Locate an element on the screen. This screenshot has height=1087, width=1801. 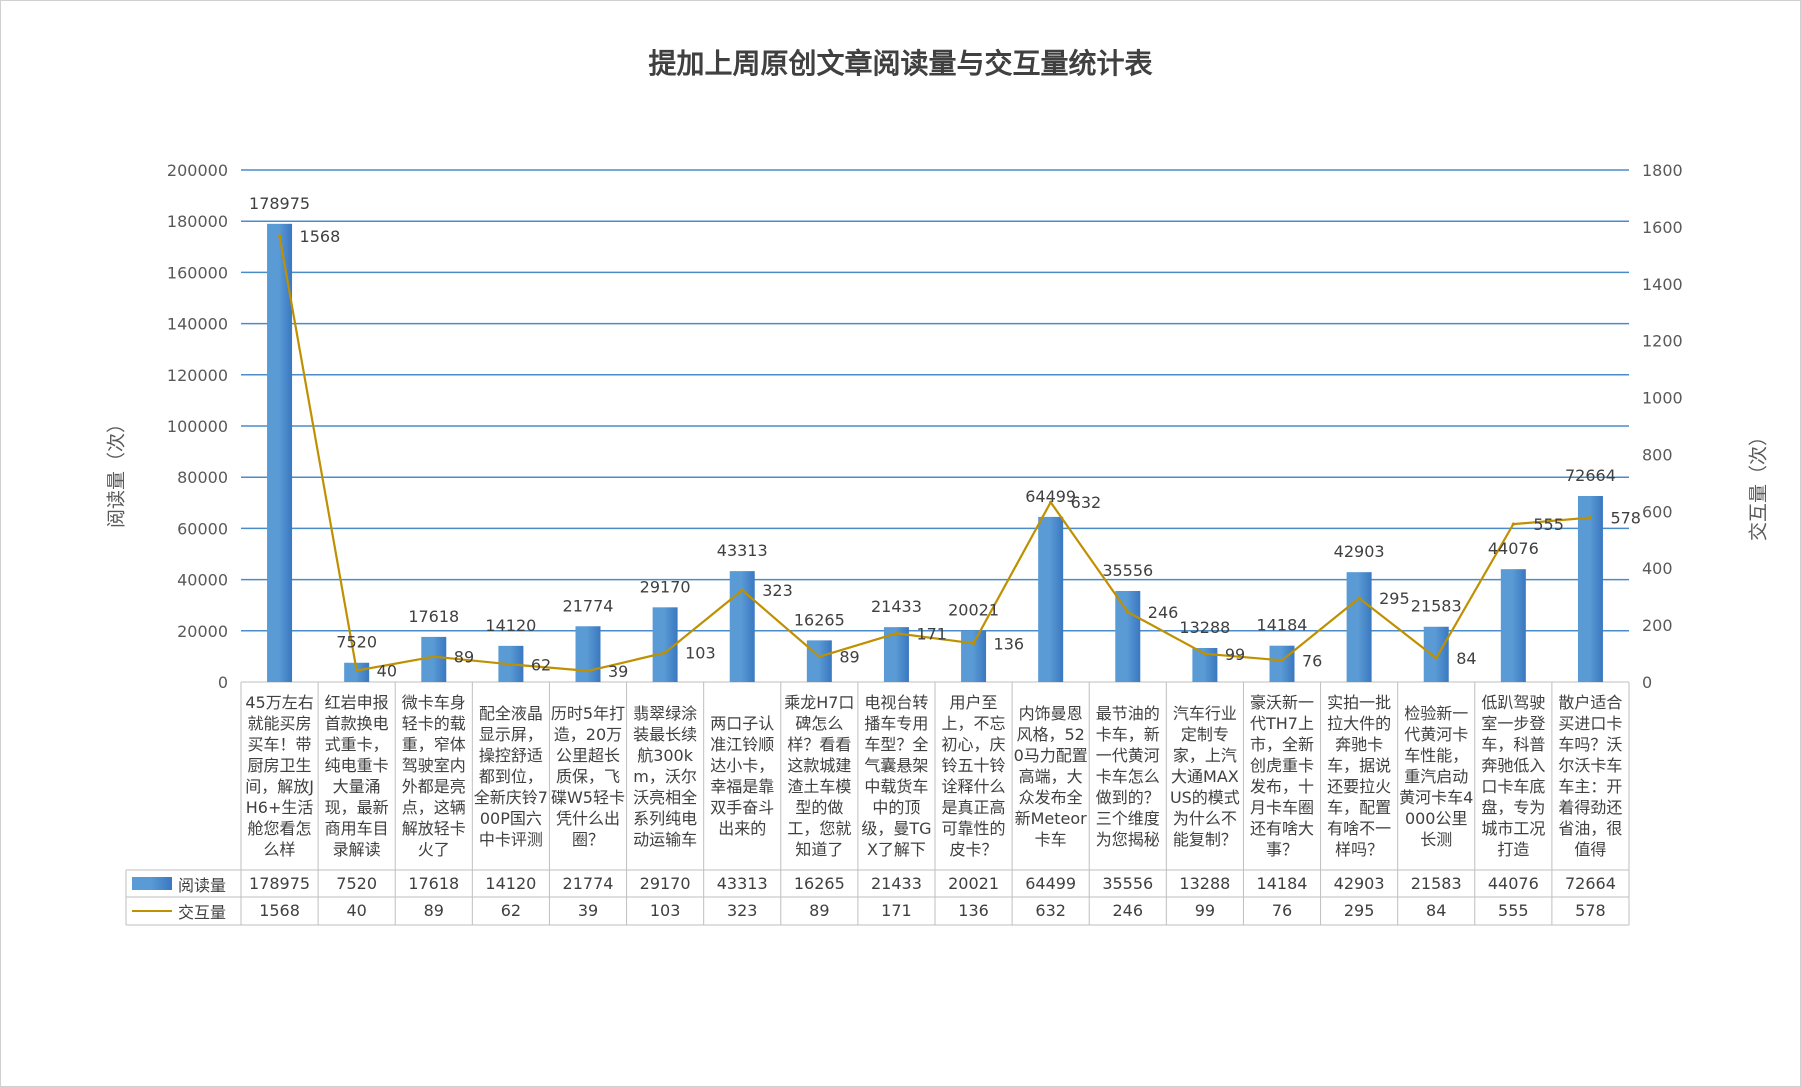
table-reads-cell: 42903 is located at coordinates (1359, 883).